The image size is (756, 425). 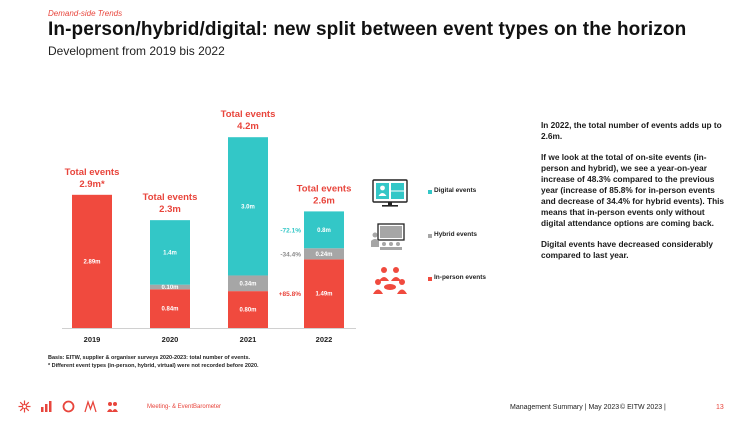 I want to click on page-number: 13, so click(x=720, y=407).